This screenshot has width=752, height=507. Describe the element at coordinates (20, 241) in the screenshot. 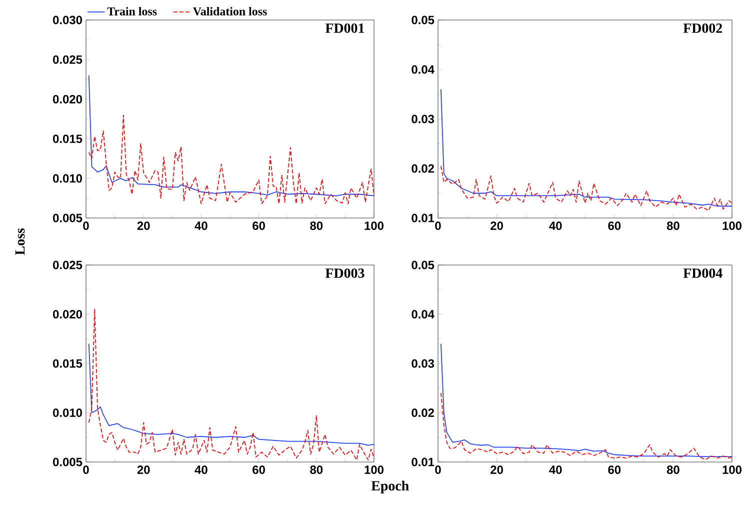

I see `y-axis-title: Loss` at that location.